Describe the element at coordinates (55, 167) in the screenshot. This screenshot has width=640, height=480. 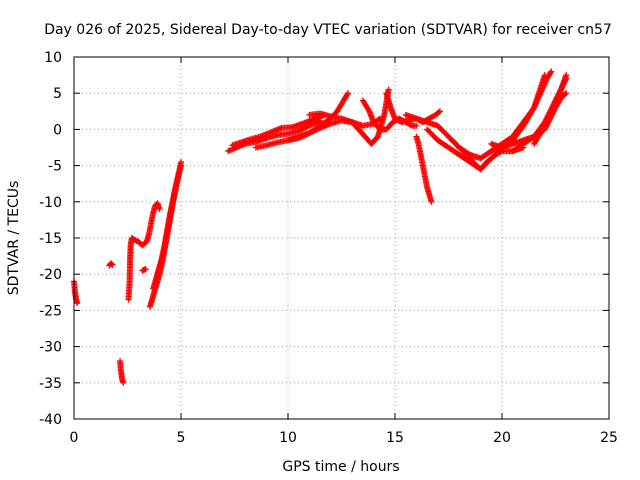
I see `y-tick-label: -5` at that location.